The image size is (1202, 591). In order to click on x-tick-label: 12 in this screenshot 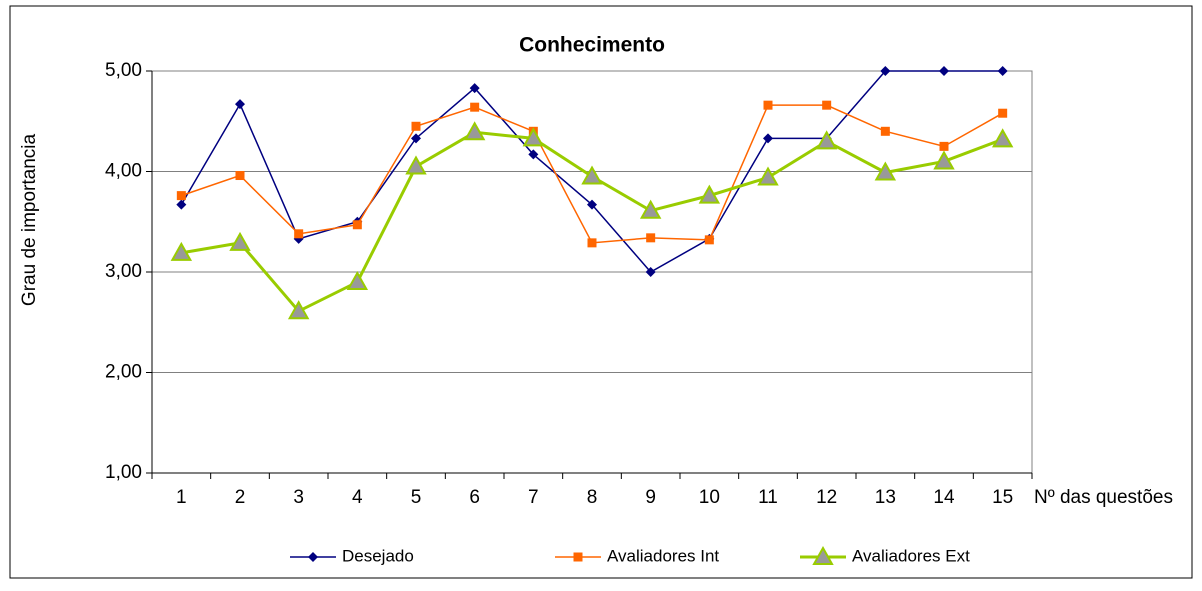, I will do `click(826, 497)`.